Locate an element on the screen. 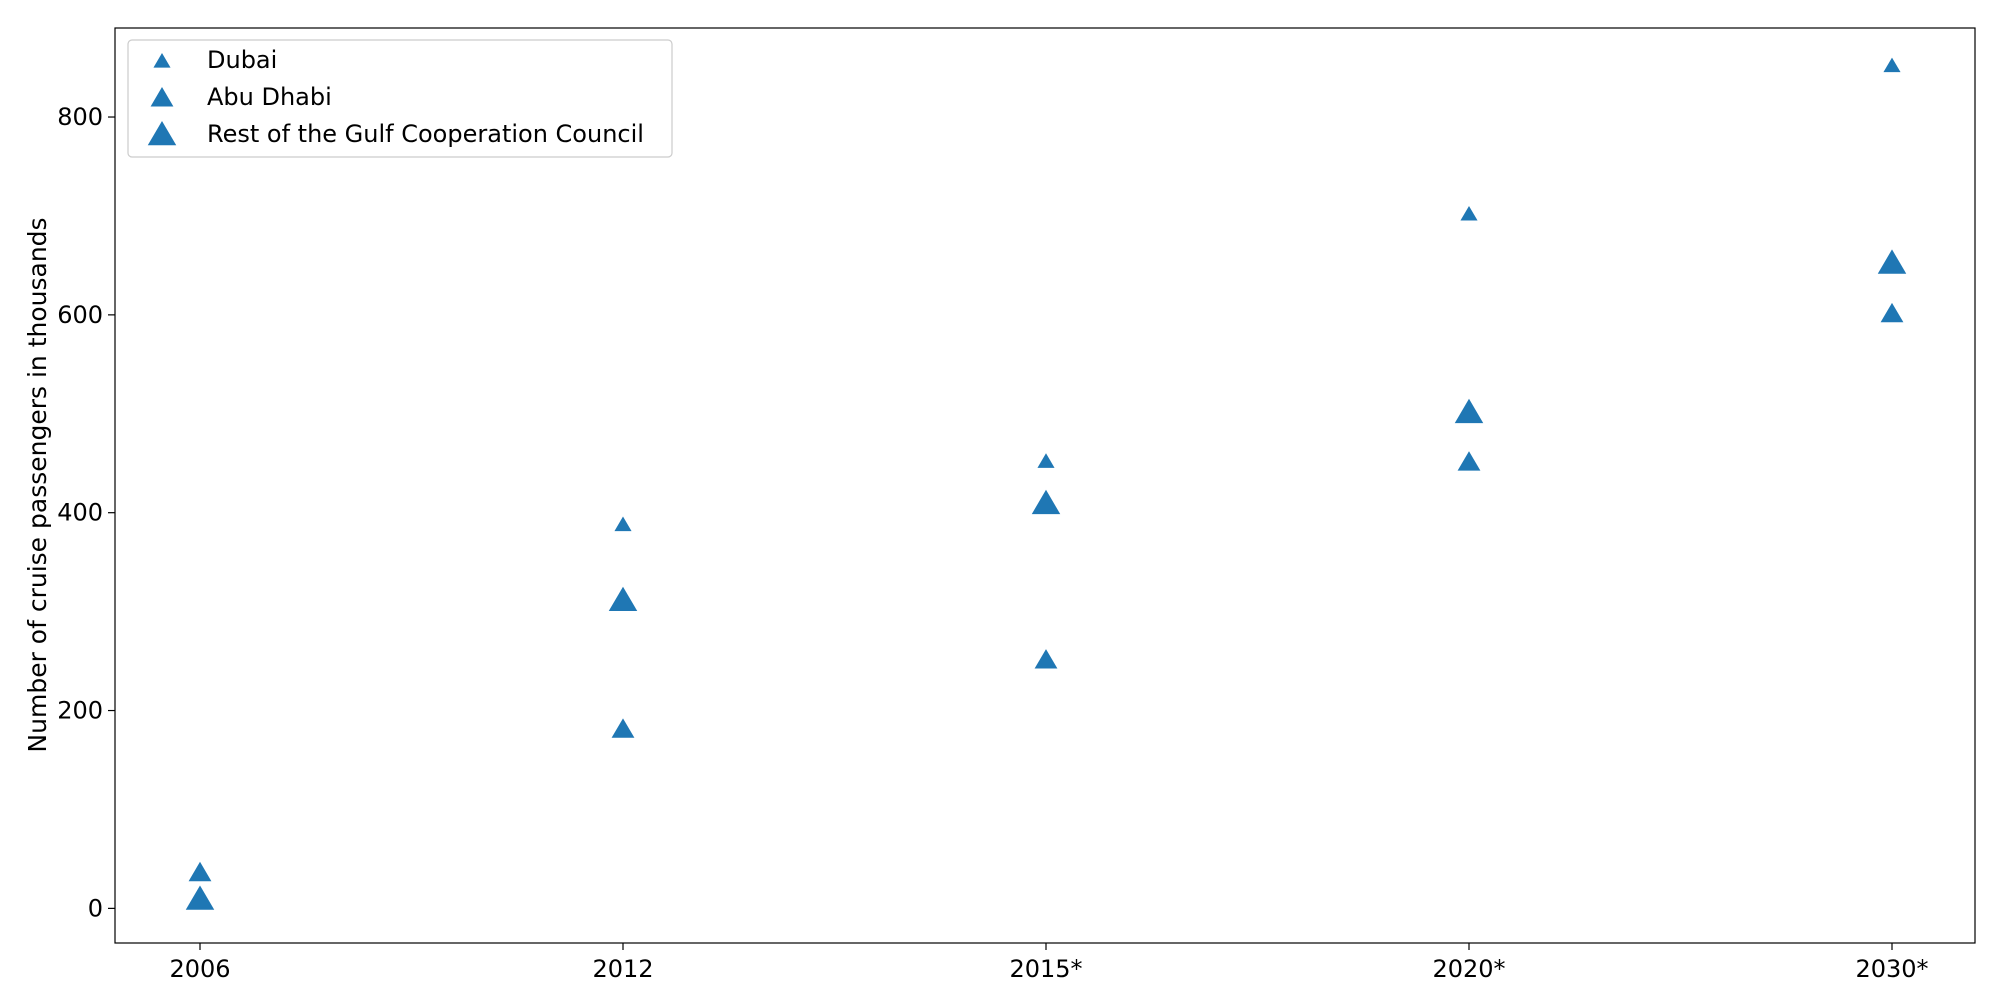 The height and width of the screenshot is (1000, 2000). x-tick-label: 2006 is located at coordinates (199, 969).